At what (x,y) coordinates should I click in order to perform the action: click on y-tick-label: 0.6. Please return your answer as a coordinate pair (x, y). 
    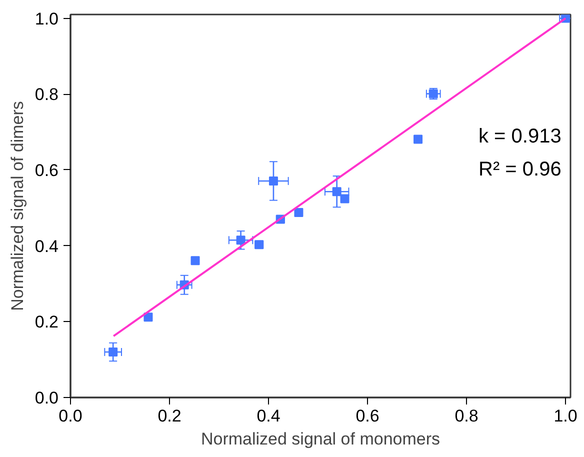
    Looking at the image, I should click on (46, 170).